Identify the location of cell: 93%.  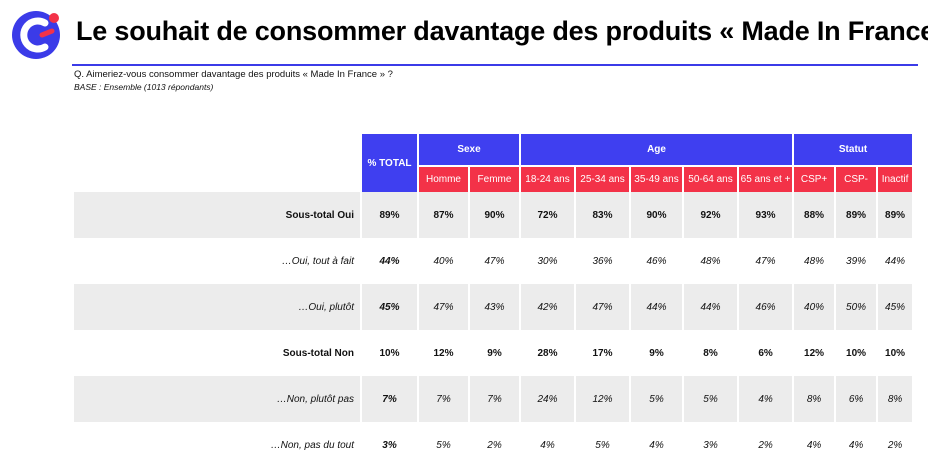
(765, 215).